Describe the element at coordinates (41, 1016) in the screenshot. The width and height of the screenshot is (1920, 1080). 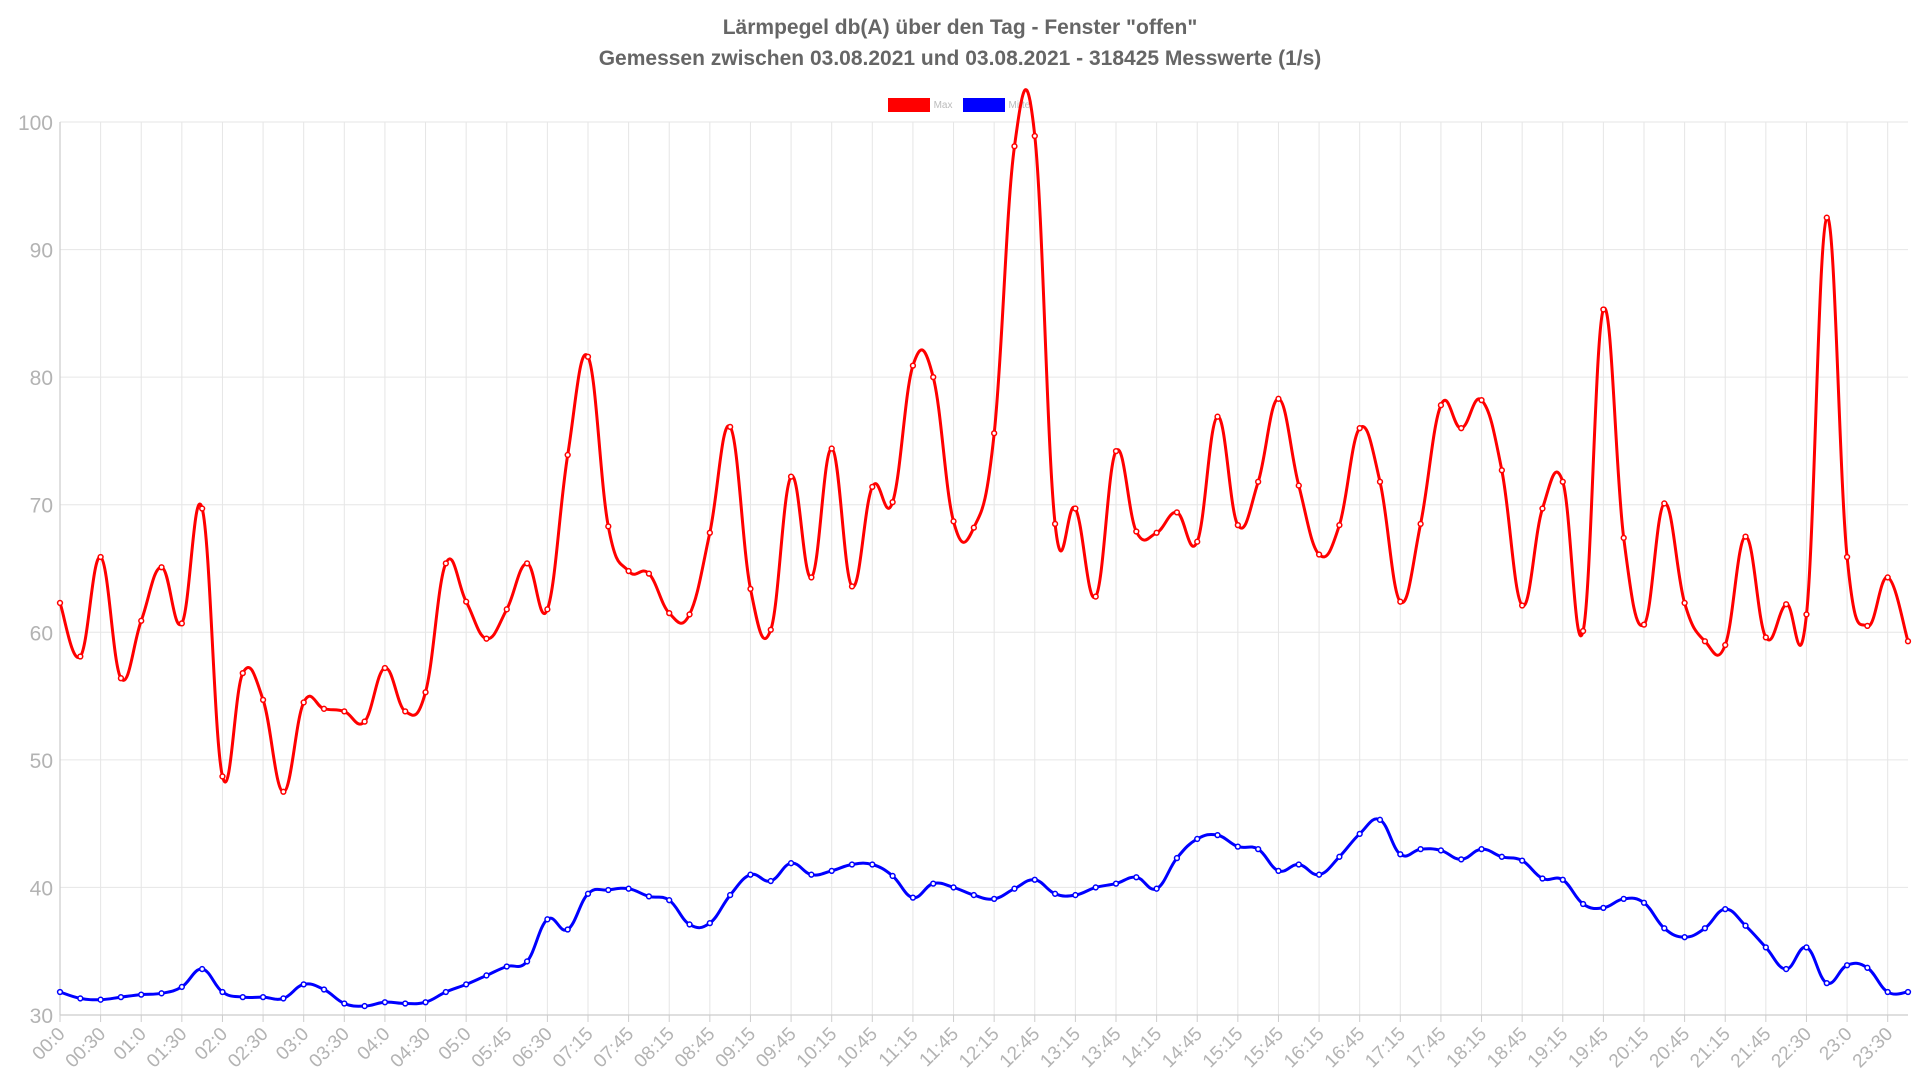
I see `y-tick-label: 30` at that location.